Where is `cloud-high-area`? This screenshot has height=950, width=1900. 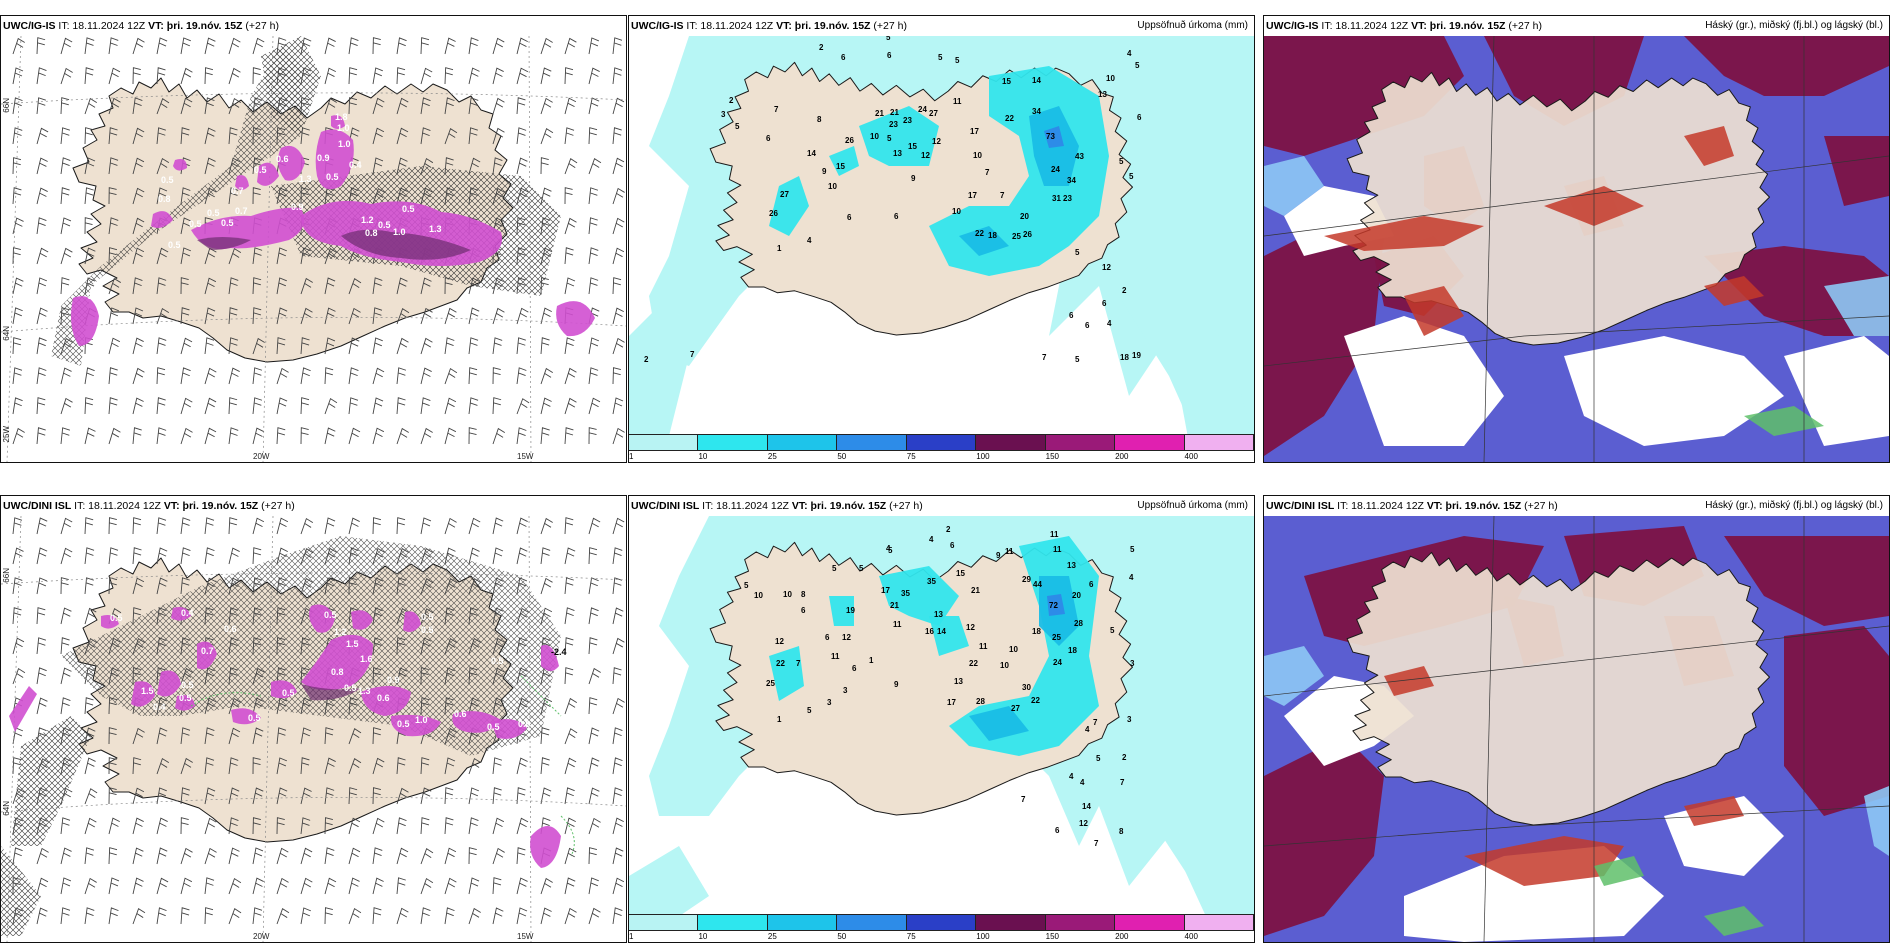 cloud-high-area is located at coordinates (1324, 836).